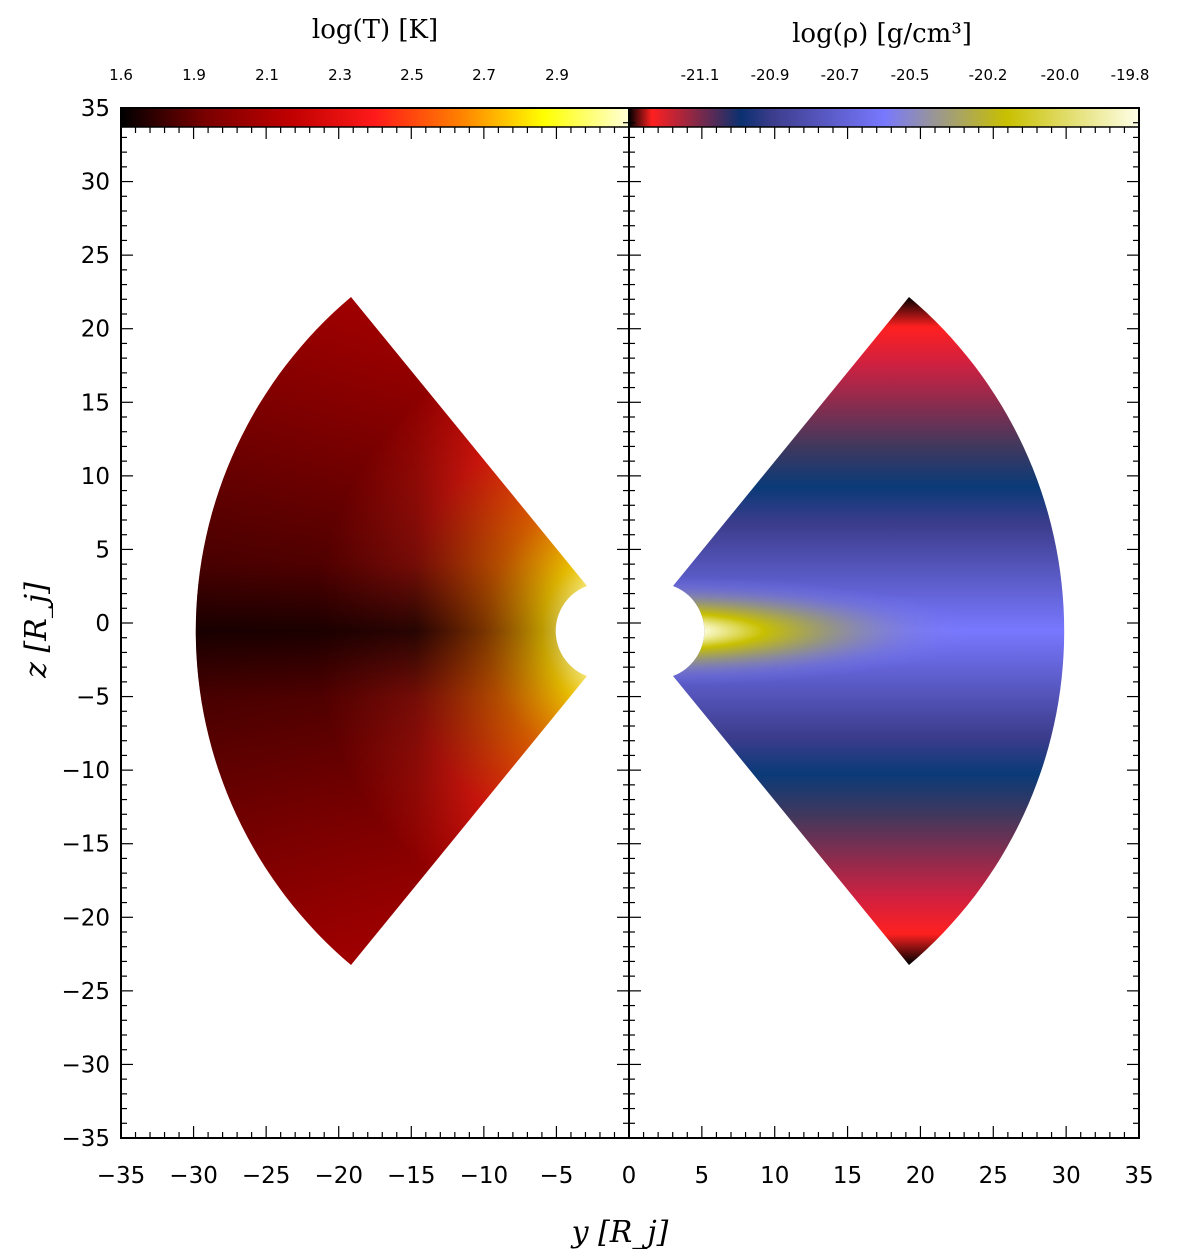  What do you see at coordinates (882, 34) in the screenshot?
I see `colorbar-title-density: log(ρ) [g/cm³]` at bounding box center [882, 34].